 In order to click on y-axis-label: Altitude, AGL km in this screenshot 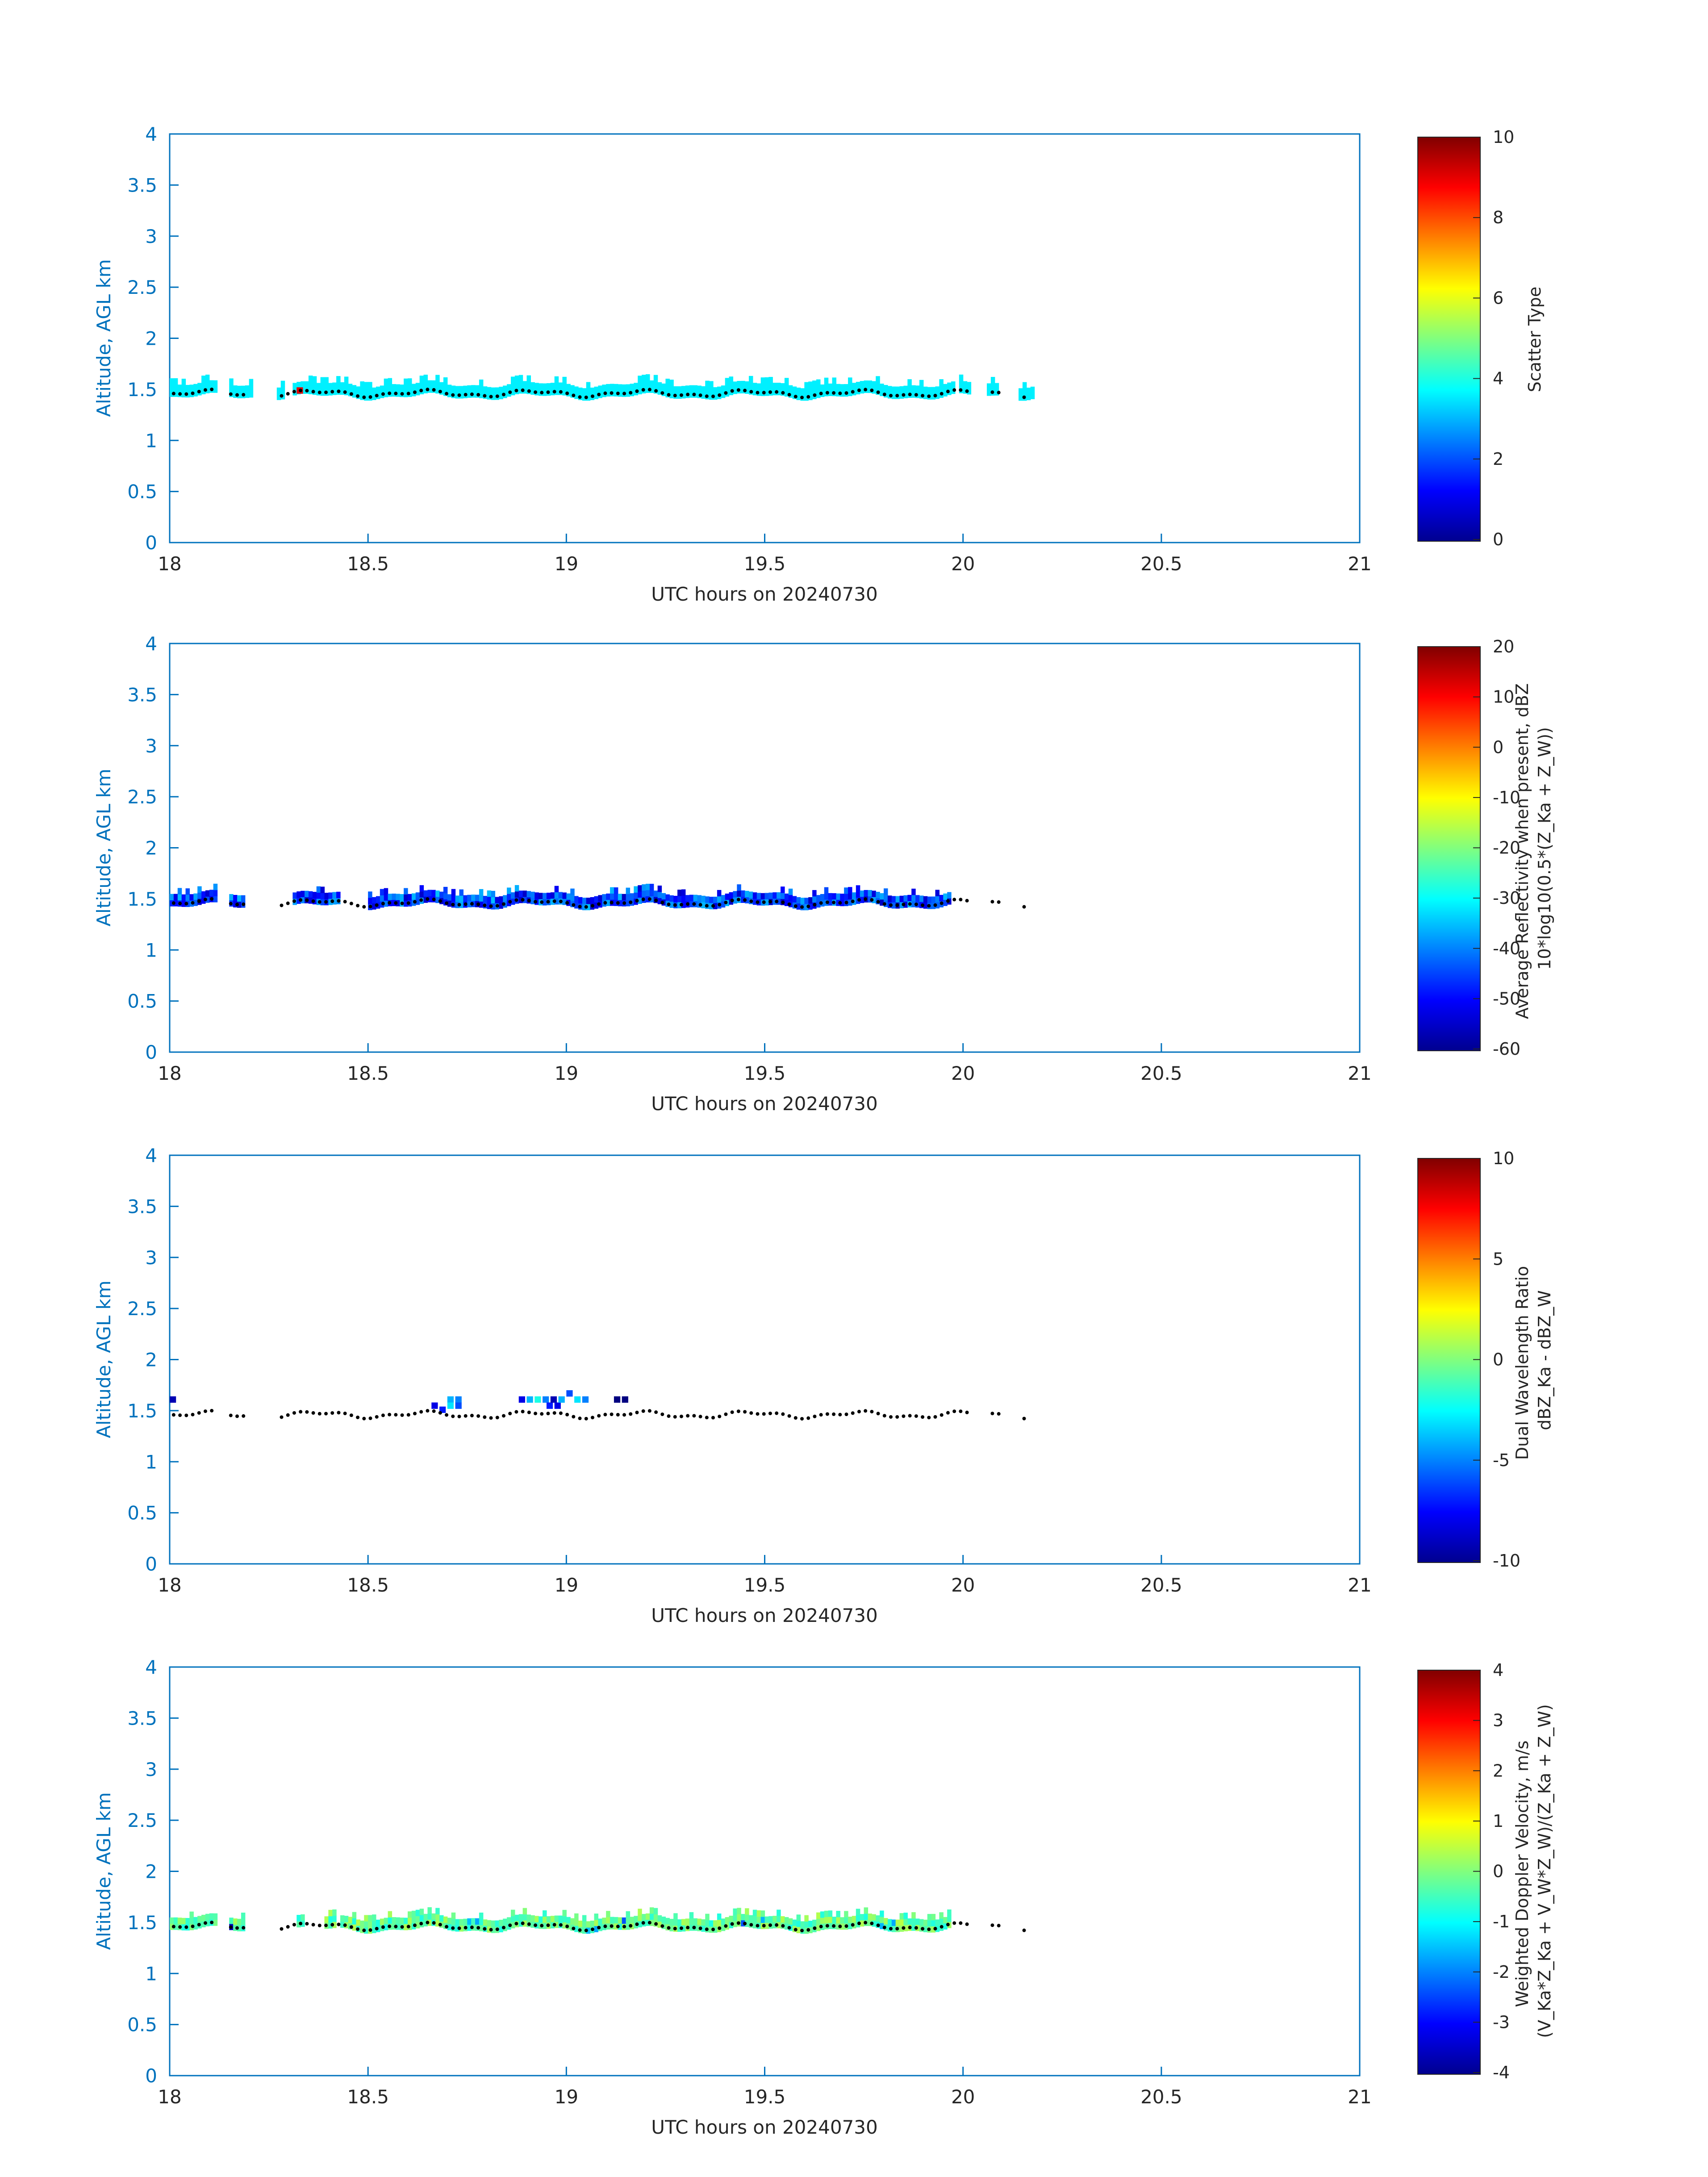, I will do `click(104, 847)`.